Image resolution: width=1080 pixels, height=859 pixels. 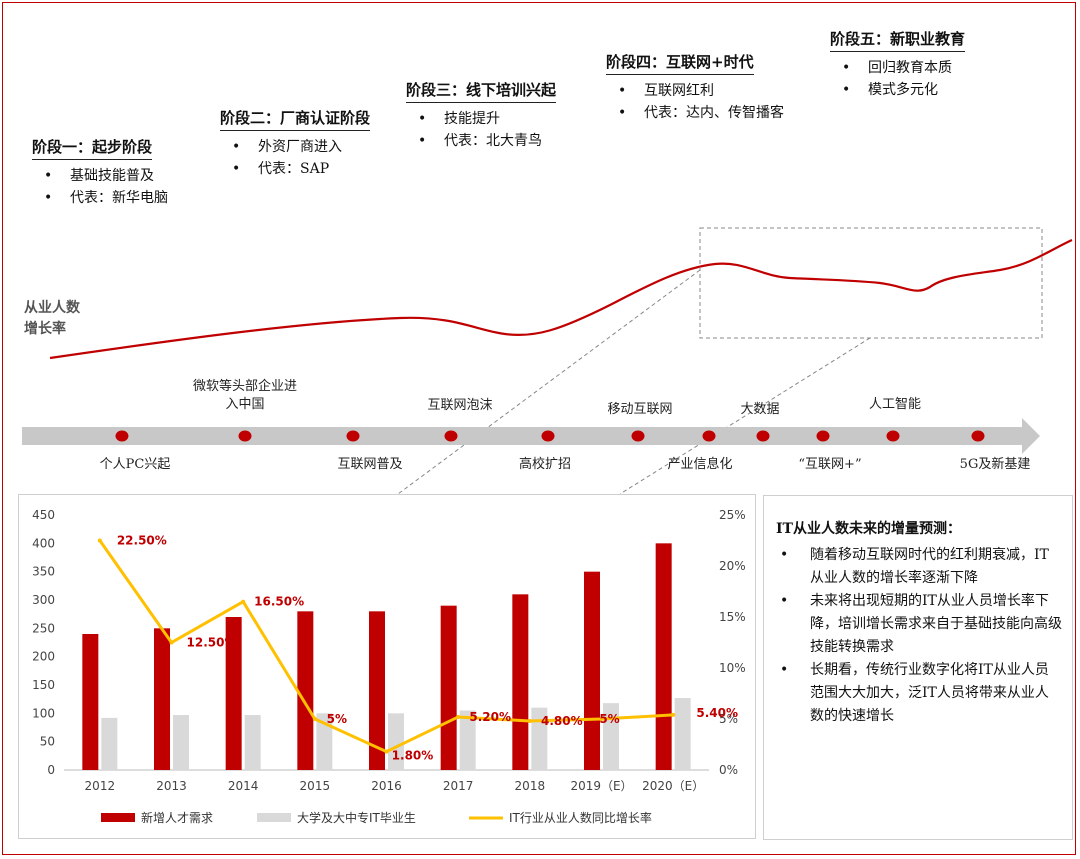 I want to click on stage-3: 阶段三：线下培训兴起 技能提升 代表：北大青鸟, so click(x=481, y=115).